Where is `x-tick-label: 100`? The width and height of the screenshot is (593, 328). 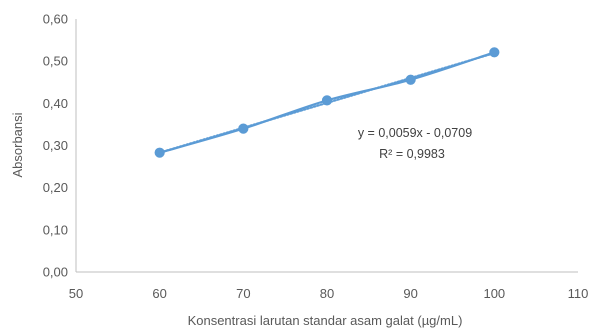 x-tick-label: 100 is located at coordinates (494, 293).